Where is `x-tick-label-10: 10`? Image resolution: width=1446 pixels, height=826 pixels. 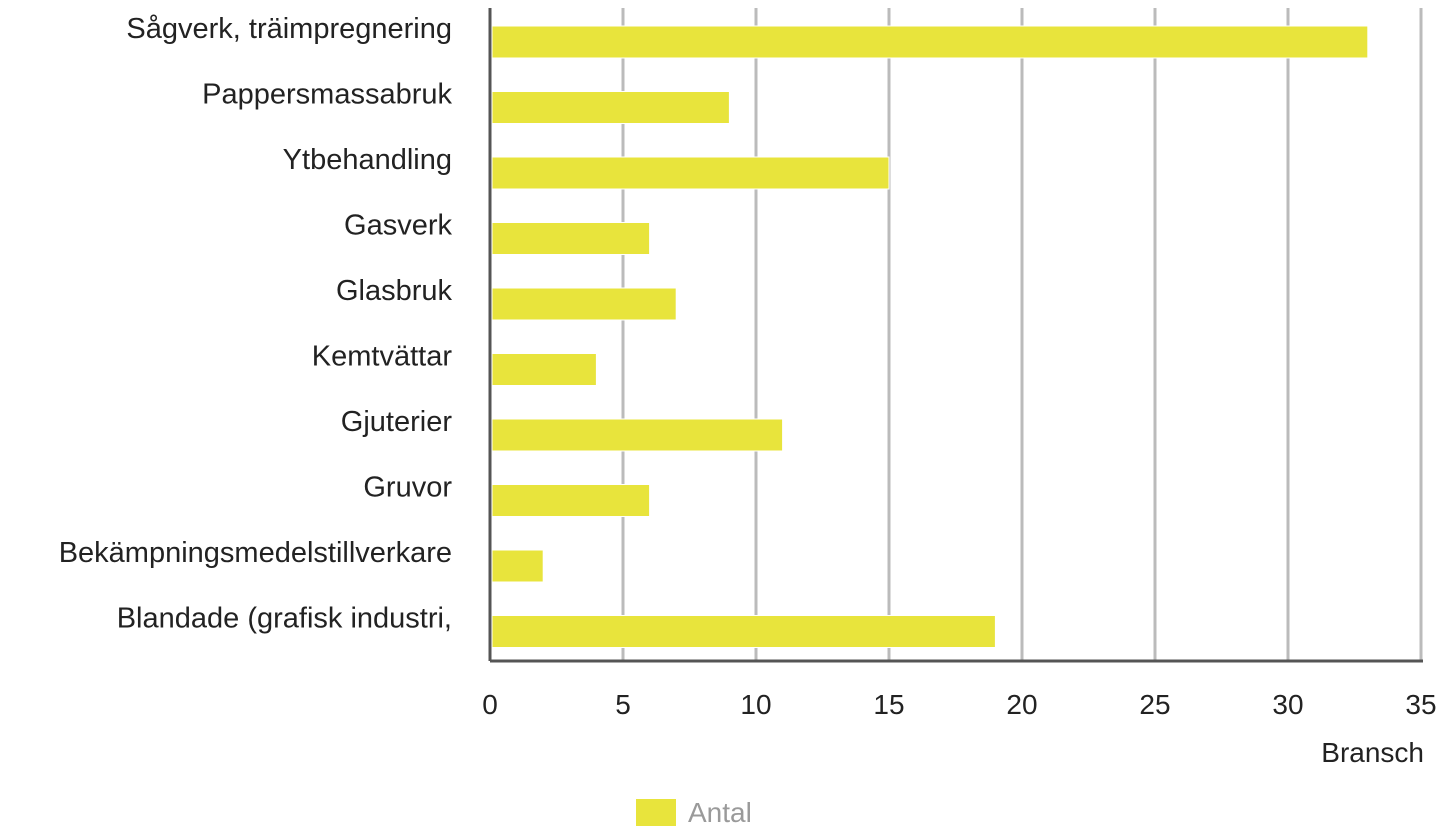 x-tick-label-10: 10 is located at coordinates (755, 704).